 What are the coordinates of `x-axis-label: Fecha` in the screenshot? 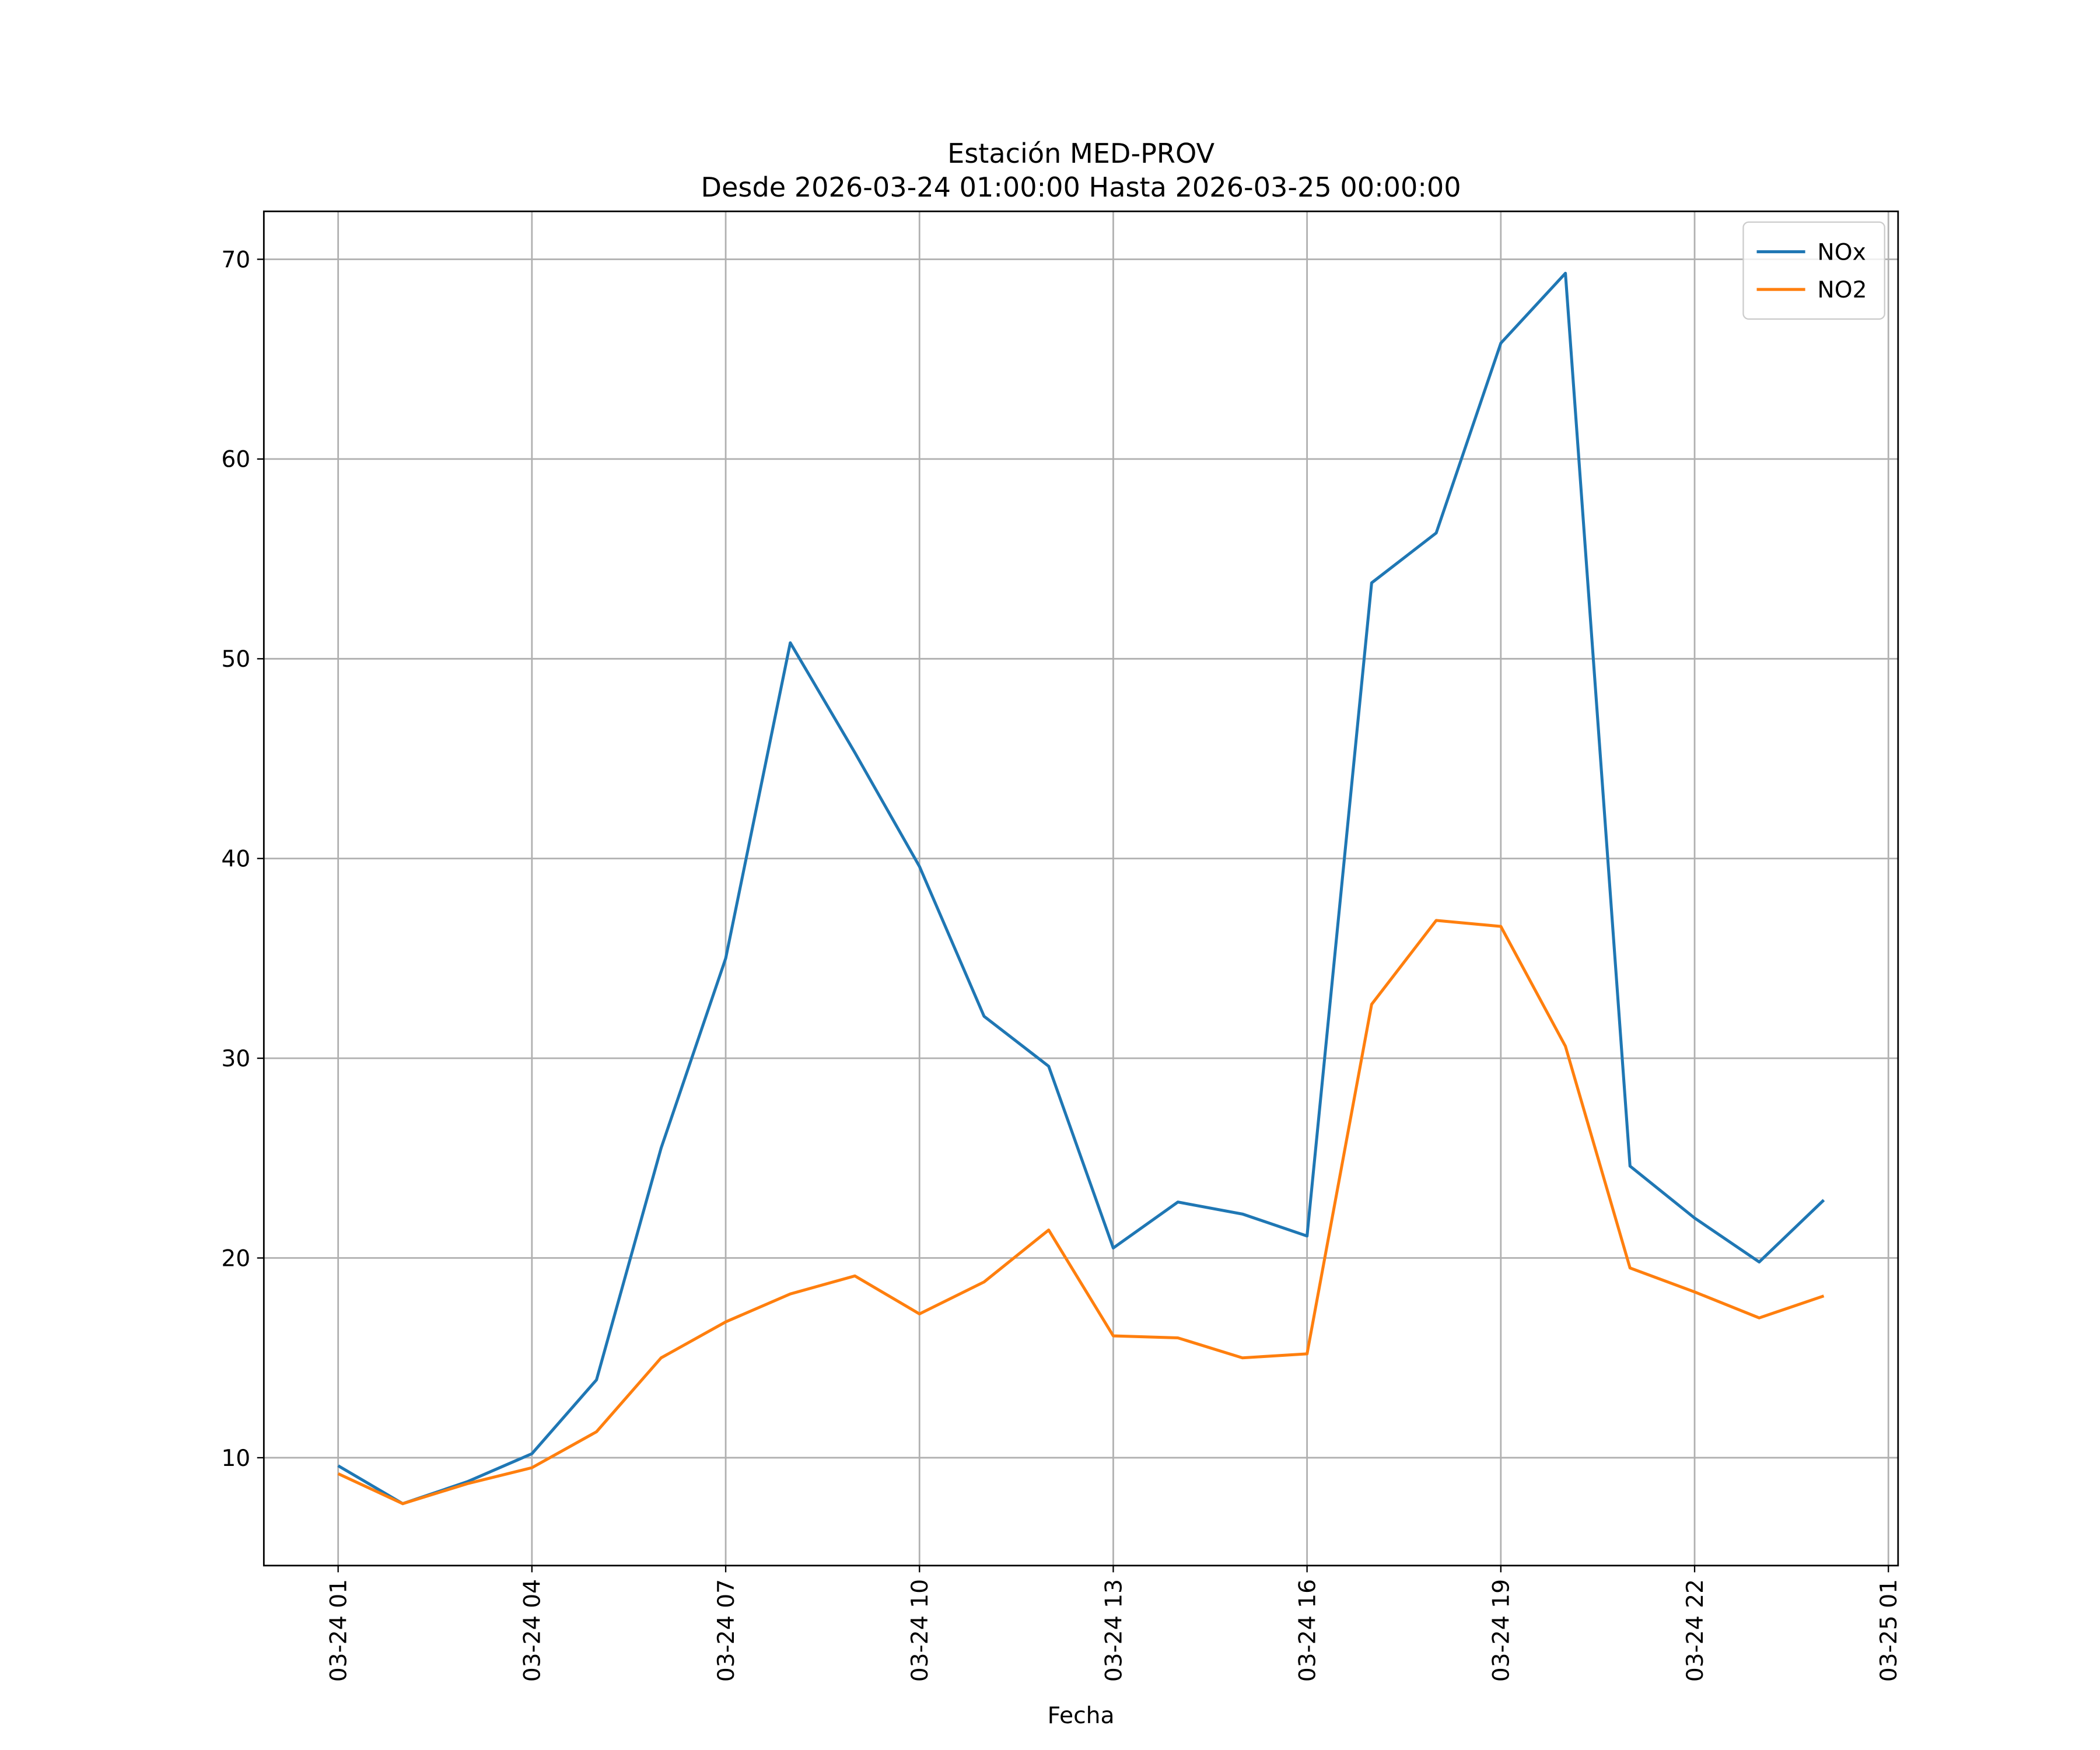 It's located at (1081, 1716).